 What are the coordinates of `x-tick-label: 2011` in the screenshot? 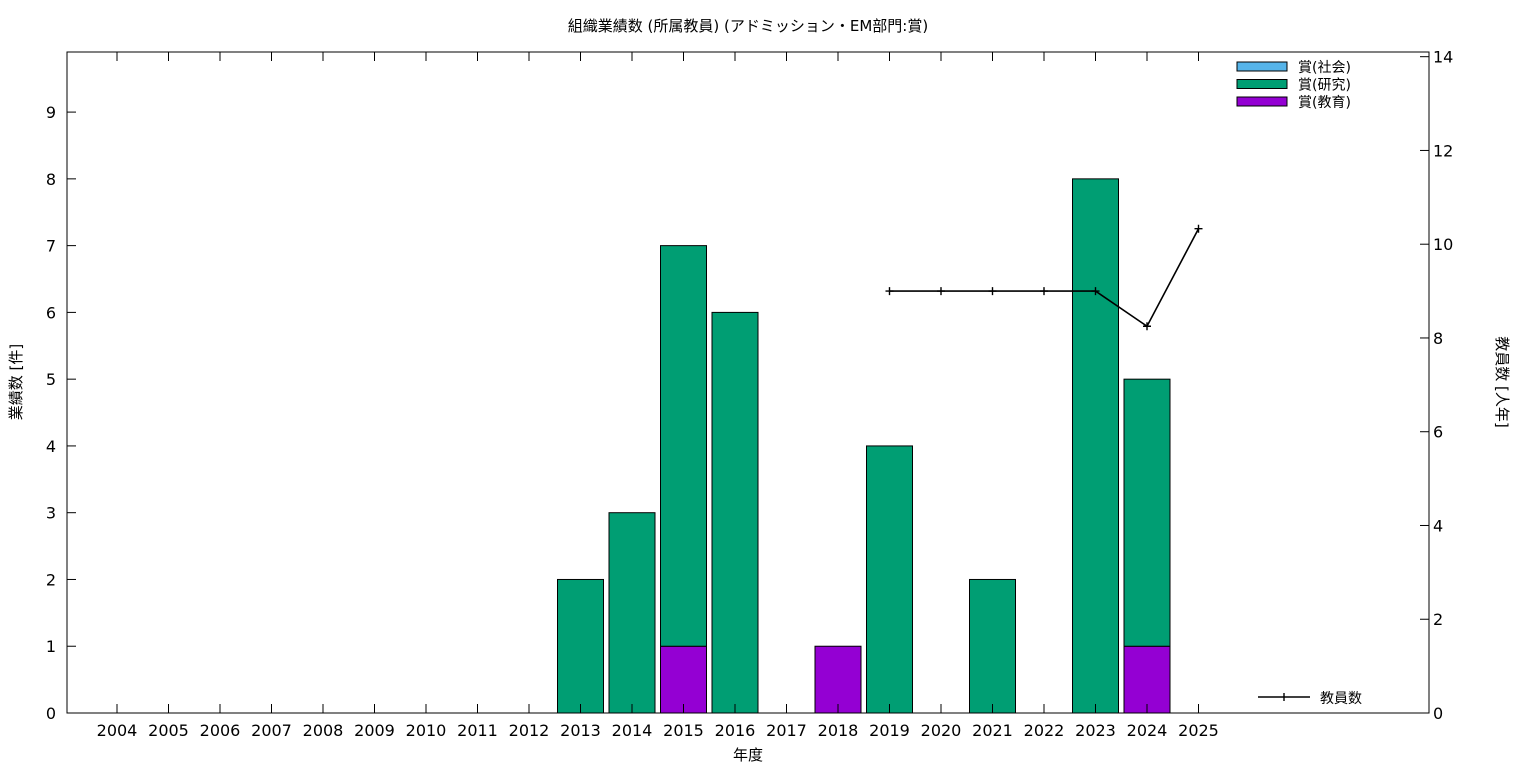 It's located at (477, 730).